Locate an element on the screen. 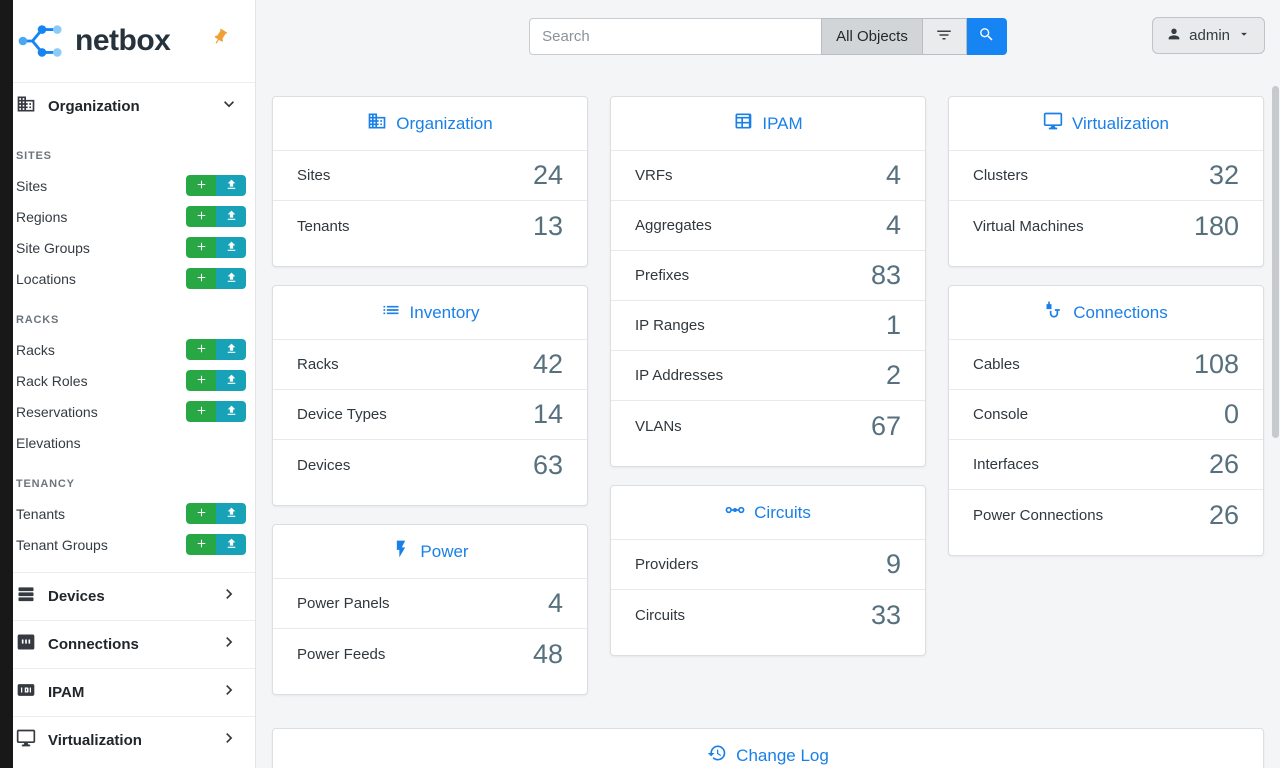  card-title: Circuits is located at coordinates (782, 512).